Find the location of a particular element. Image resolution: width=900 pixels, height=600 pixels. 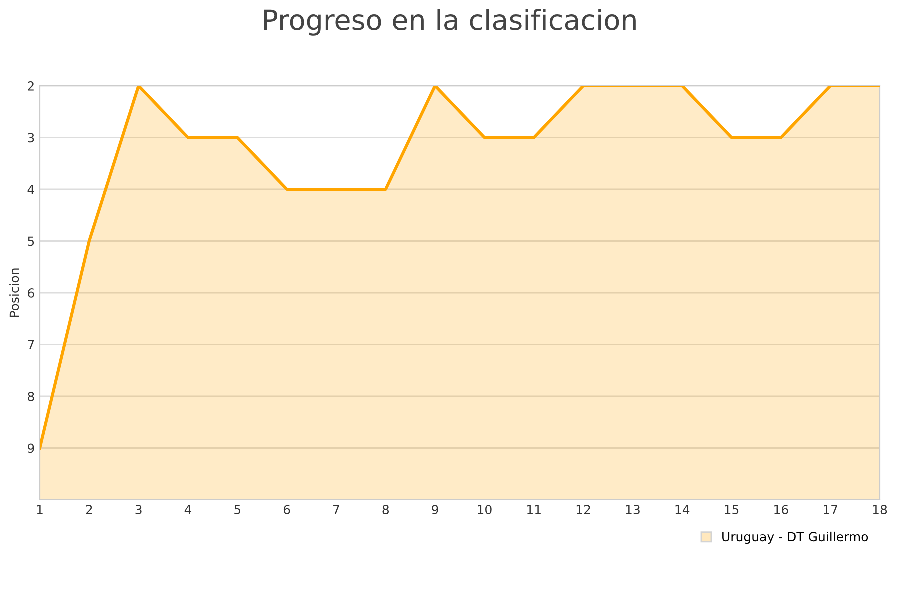

y-tick-label: 4 is located at coordinates (31, 189).